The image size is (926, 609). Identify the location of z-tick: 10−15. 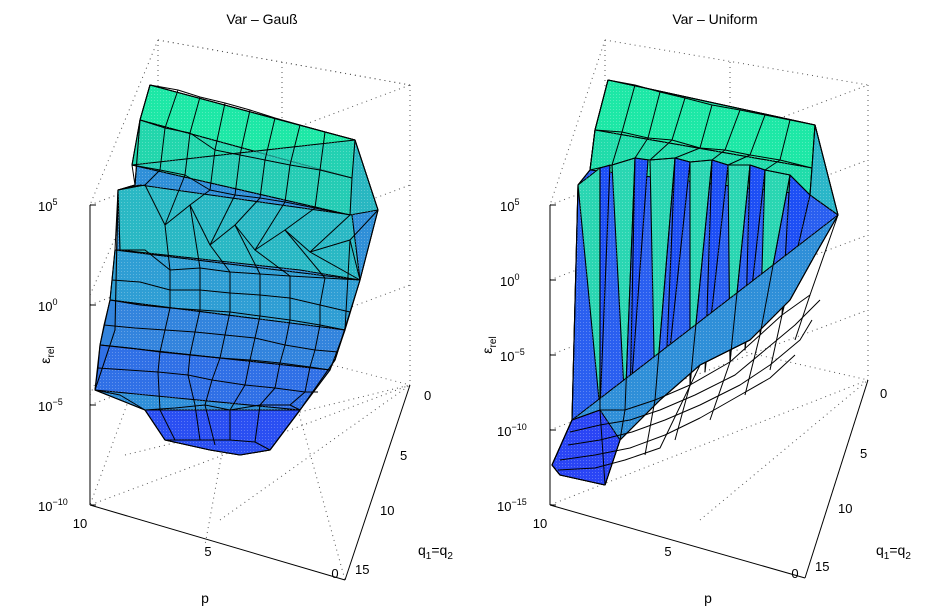
(526, 505).